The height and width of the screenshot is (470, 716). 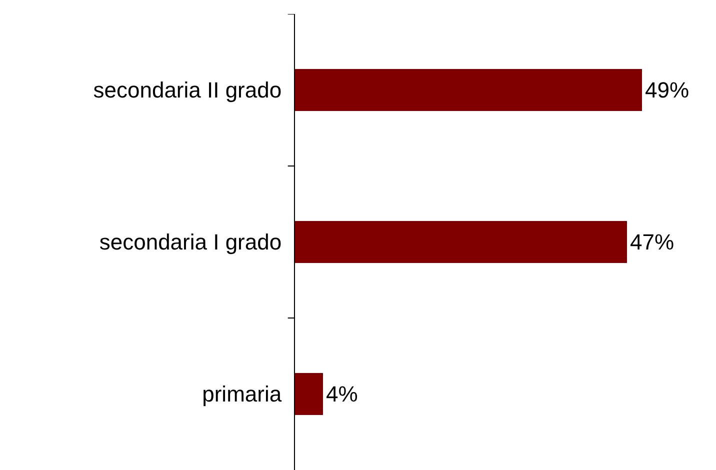 I want to click on data-label: 4%, so click(x=342, y=394).